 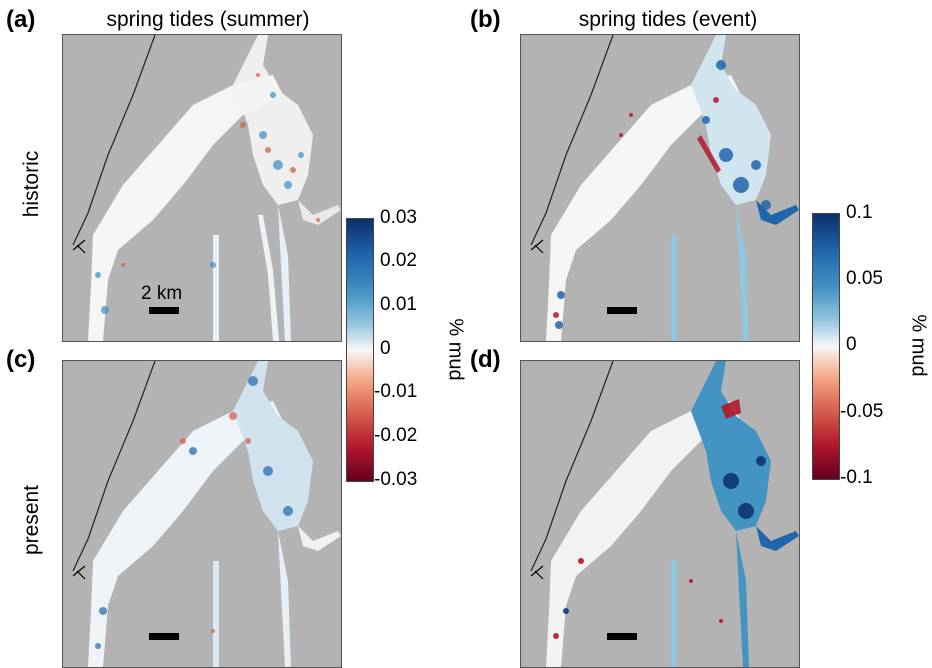 What do you see at coordinates (862, 411) in the screenshot?
I see `colorbar-right-tick: -0.05` at bounding box center [862, 411].